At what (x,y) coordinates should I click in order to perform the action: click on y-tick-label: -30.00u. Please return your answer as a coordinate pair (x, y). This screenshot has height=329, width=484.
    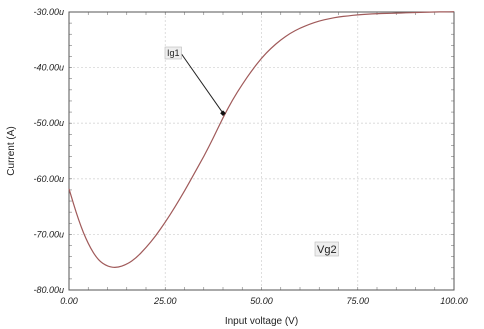
    Looking at the image, I should click on (48, 12).